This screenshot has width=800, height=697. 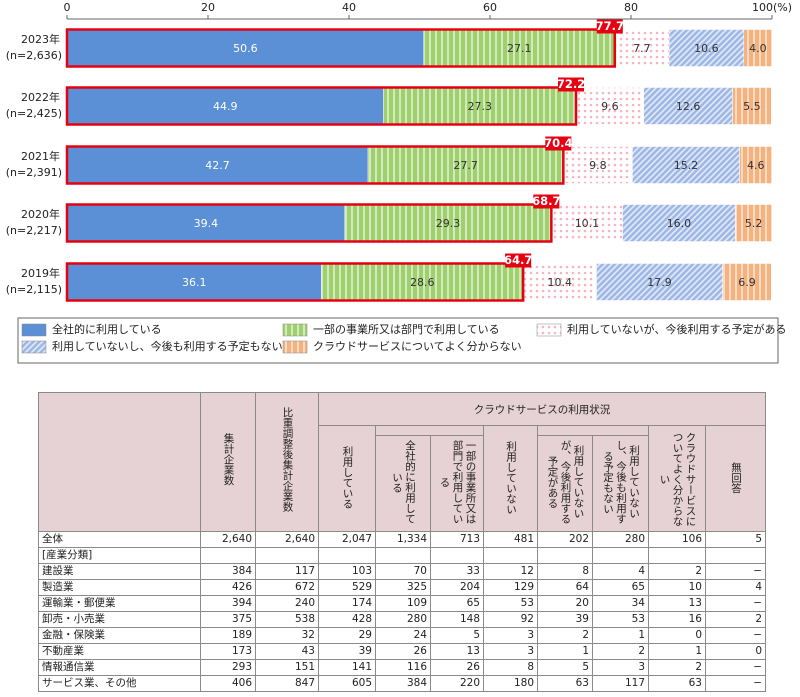 What do you see at coordinates (228, 603) in the screenshot?
I see `table-cell: 394` at bounding box center [228, 603].